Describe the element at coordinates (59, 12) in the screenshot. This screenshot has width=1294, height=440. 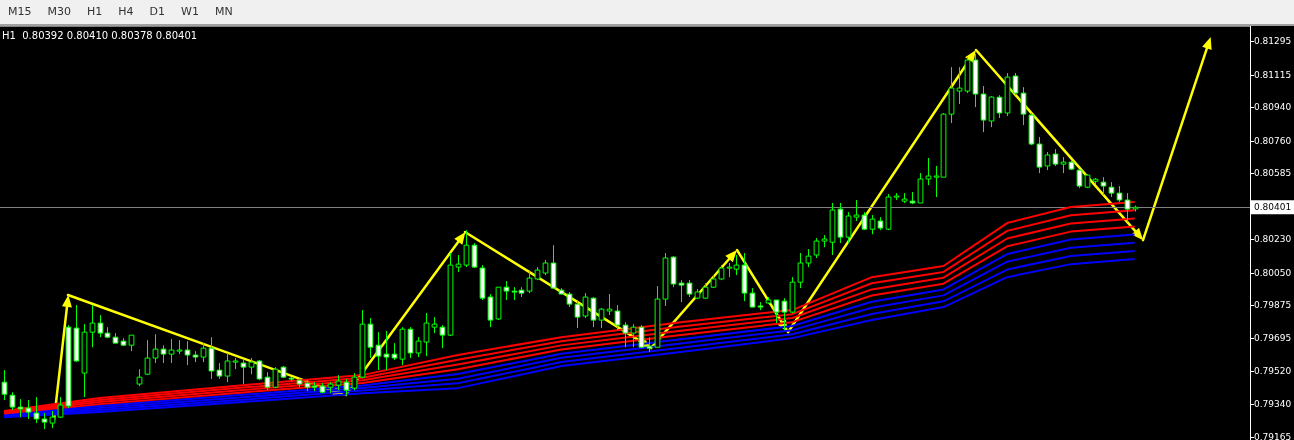
I see `text: M30` at that location.